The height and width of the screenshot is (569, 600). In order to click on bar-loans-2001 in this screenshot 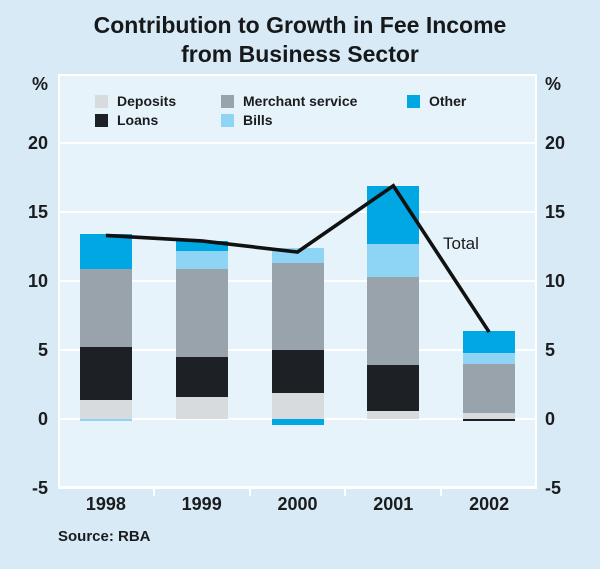, I will do `click(393, 388)`.